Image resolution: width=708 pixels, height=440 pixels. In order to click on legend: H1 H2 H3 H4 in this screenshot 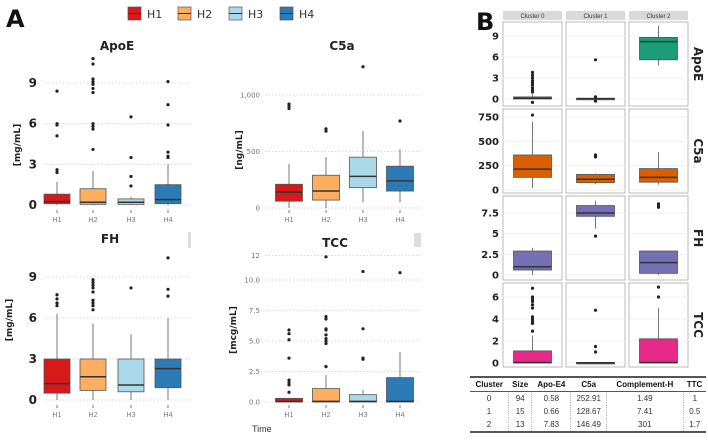, I will do `click(220, 13)`.